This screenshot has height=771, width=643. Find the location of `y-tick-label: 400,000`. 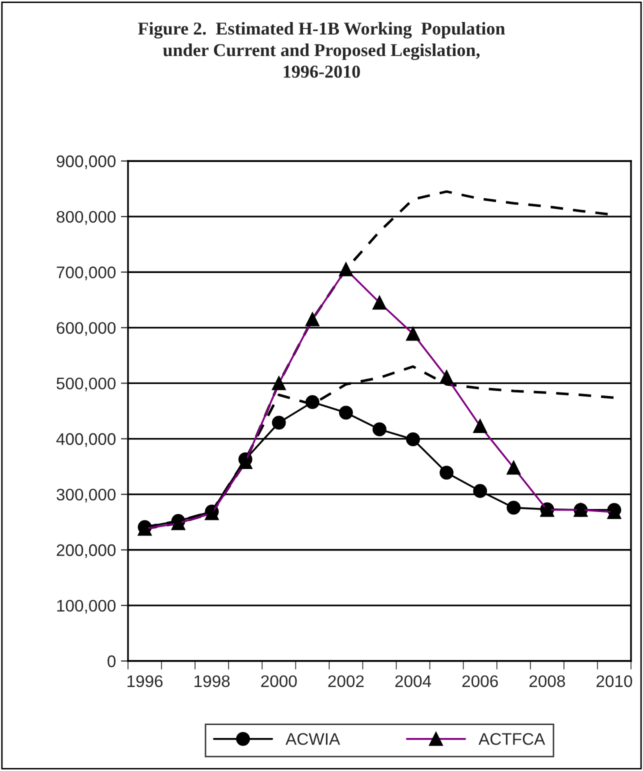

y-tick-label: 400,000 is located at coordinates (86, 440).